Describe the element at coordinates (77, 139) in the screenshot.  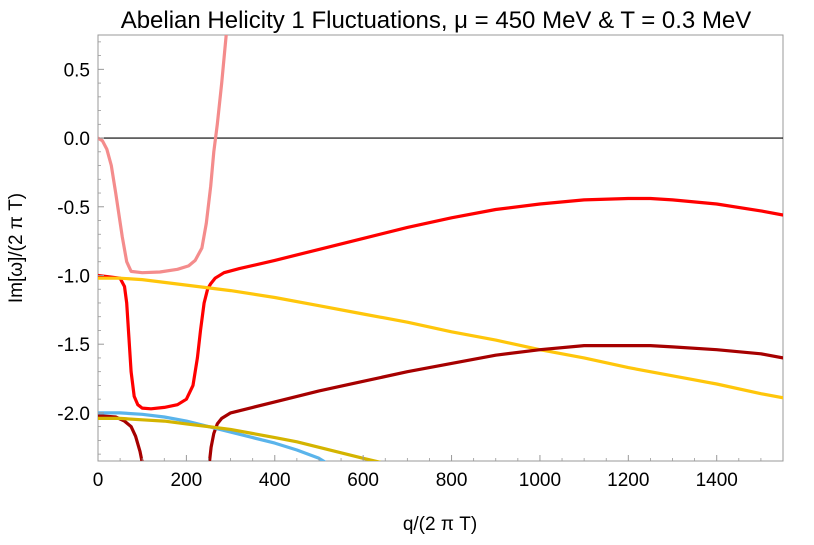
I see `y-tick-label: 0.0` at that location.